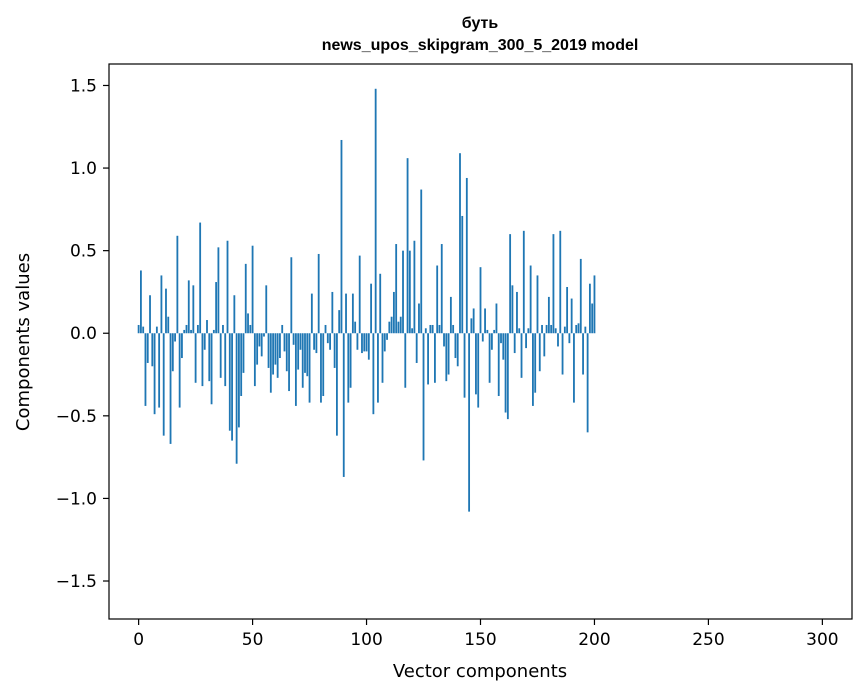 This screenshot has height=696, width=867. What do you see at coordinates (480, 23) in the screenshot?
I see `chart-title: буть` at bounding box center [480, 23].